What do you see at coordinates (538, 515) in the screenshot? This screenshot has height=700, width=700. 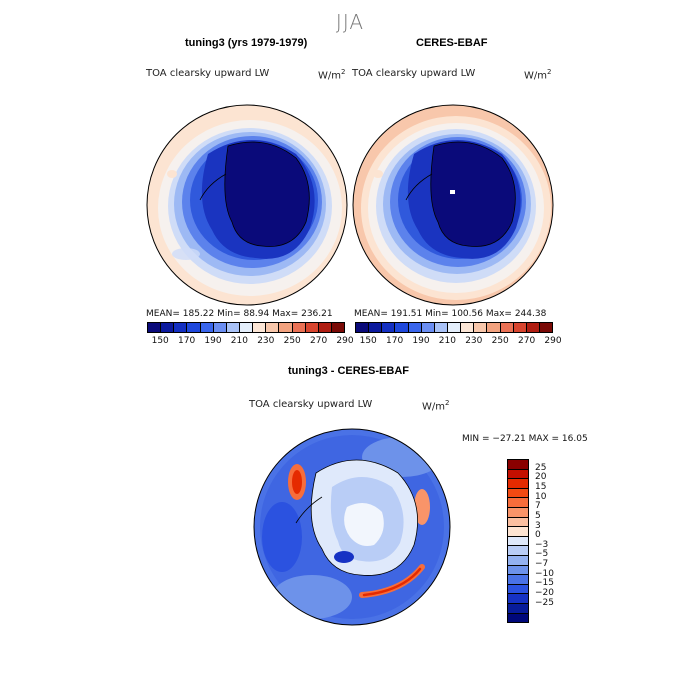 I see `colorbar-tick-label: 5` at bounding box center [538, 515].